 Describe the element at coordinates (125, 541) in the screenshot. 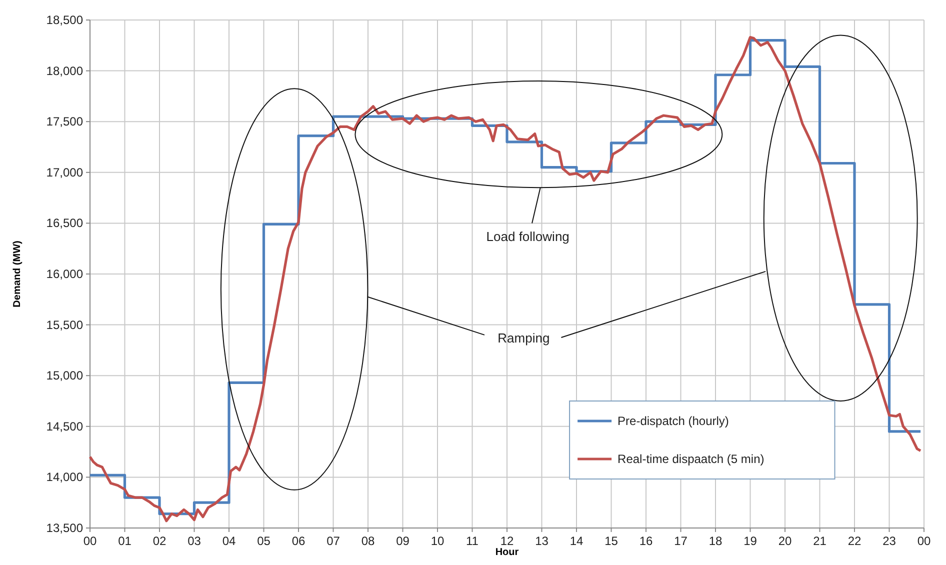

I see `x-tick-label: 01` at that location.